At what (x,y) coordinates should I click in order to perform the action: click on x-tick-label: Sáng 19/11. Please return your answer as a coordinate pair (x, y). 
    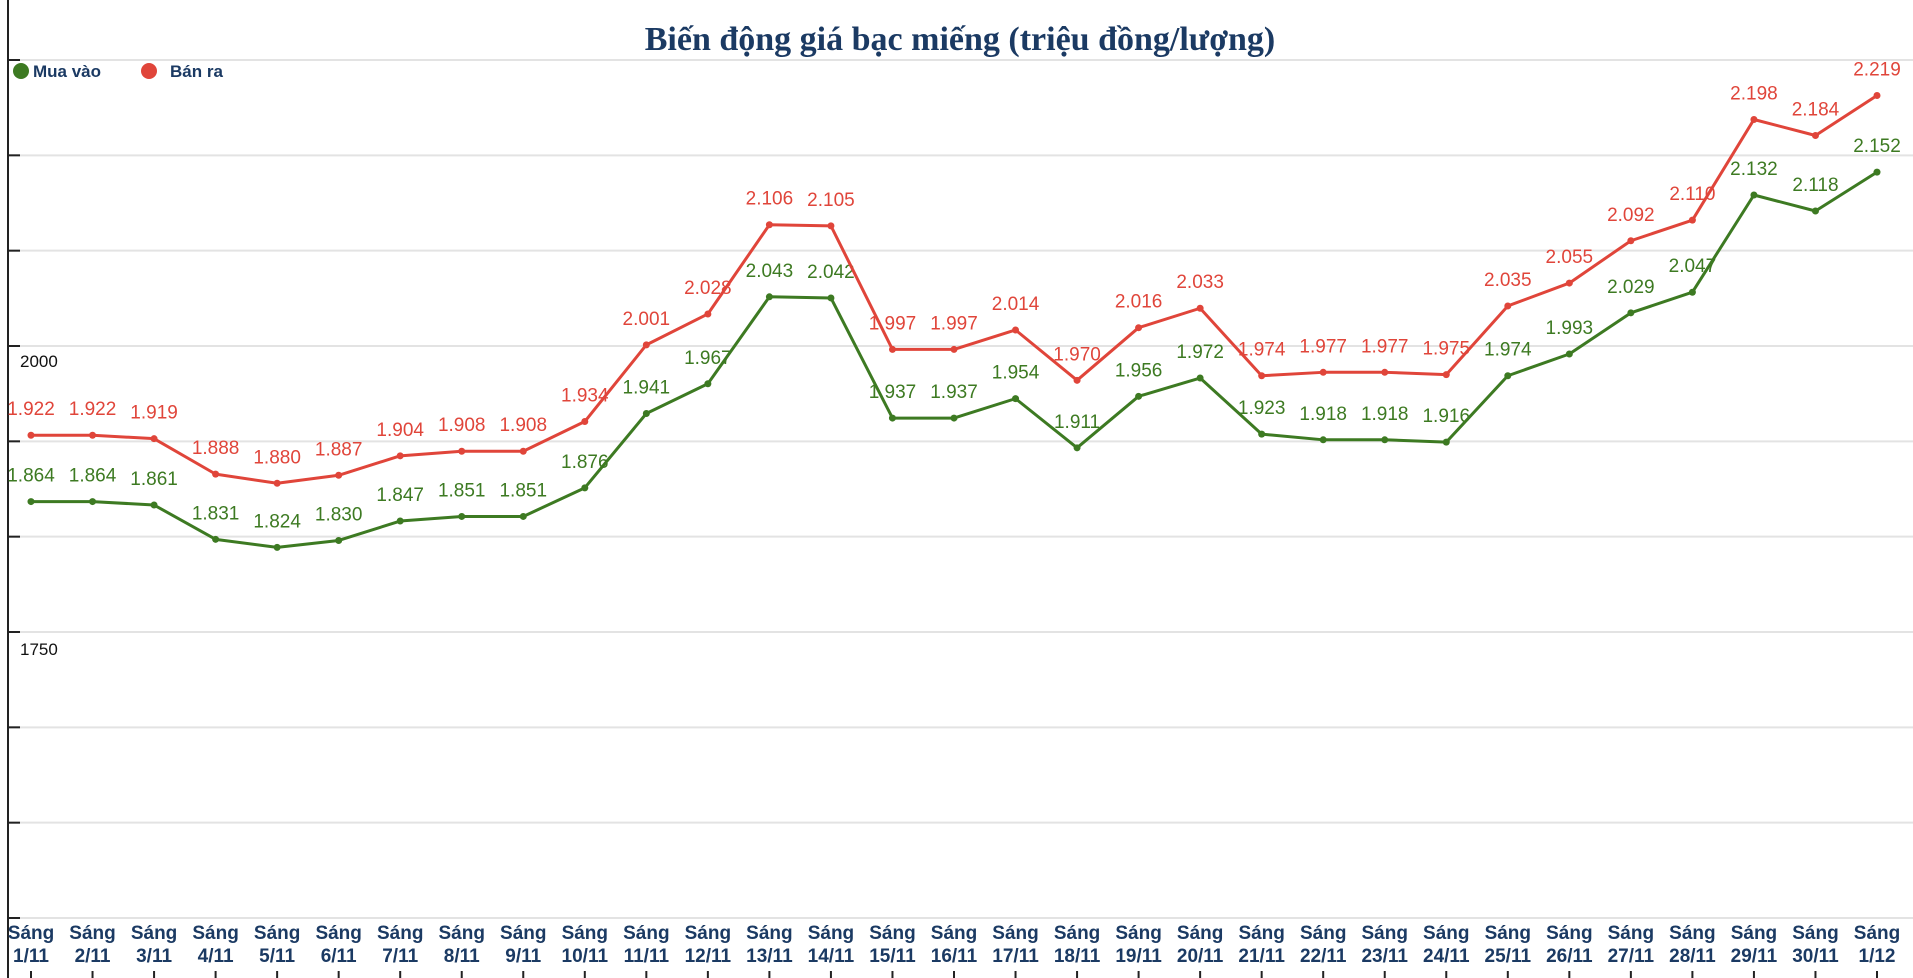
    Looking at the image, I should click on (1138, 945).